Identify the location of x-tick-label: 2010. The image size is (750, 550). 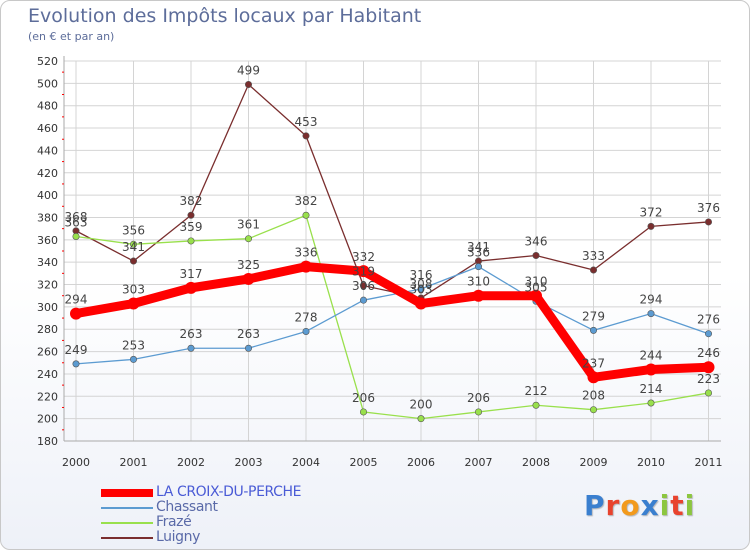
(651, 462).